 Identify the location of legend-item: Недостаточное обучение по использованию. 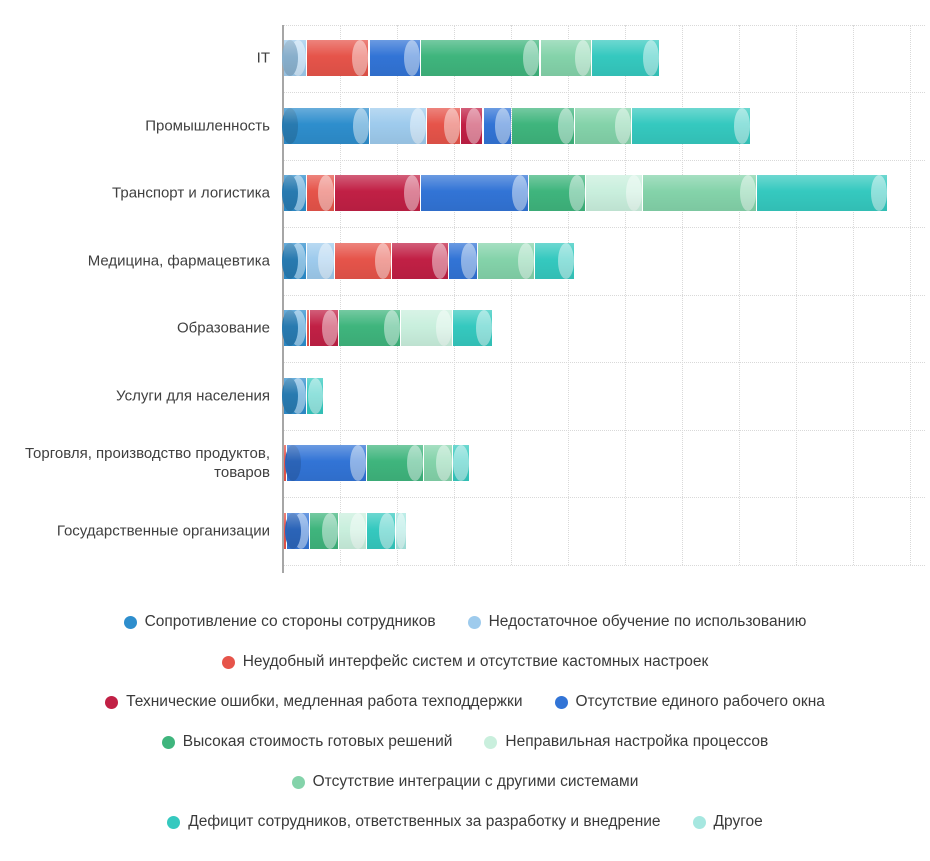
(637, 622).